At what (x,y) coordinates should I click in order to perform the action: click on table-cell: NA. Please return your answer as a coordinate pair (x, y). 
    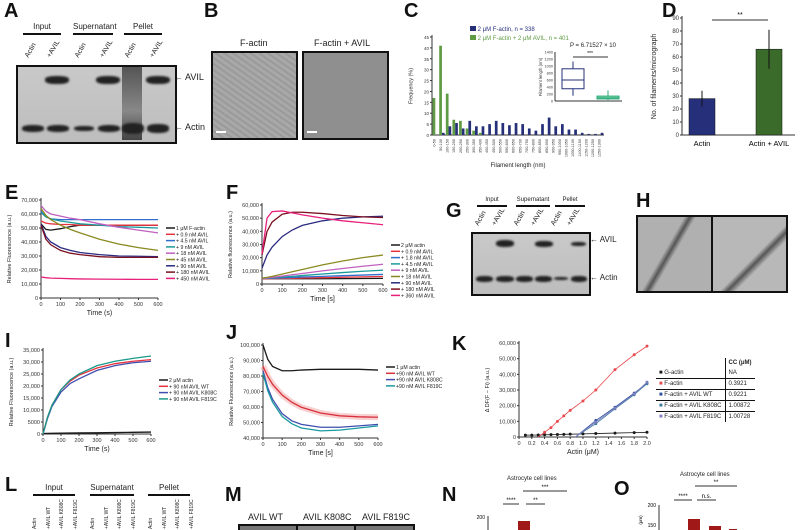
    Looking at the image, I should click on (739, 373).